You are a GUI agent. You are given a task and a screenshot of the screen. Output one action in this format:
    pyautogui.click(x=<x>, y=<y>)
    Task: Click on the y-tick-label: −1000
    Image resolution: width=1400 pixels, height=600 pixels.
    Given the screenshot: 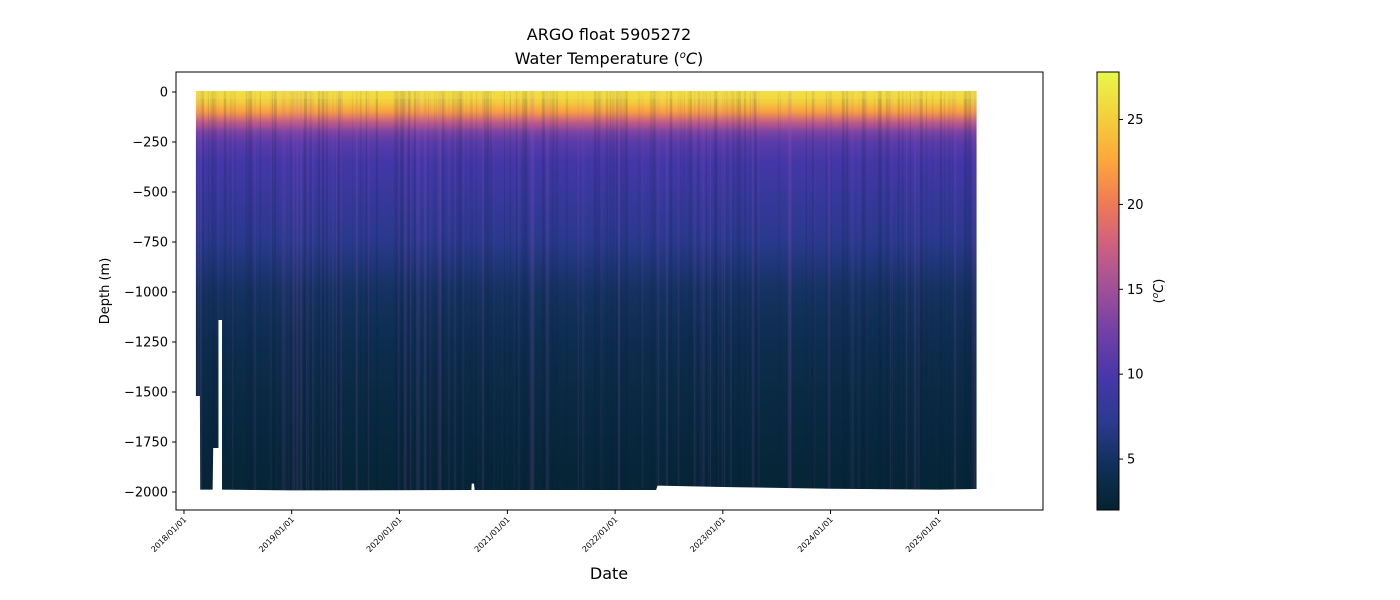 What is the action you would take?
    pyautogui.click(x=146, y=293)
    